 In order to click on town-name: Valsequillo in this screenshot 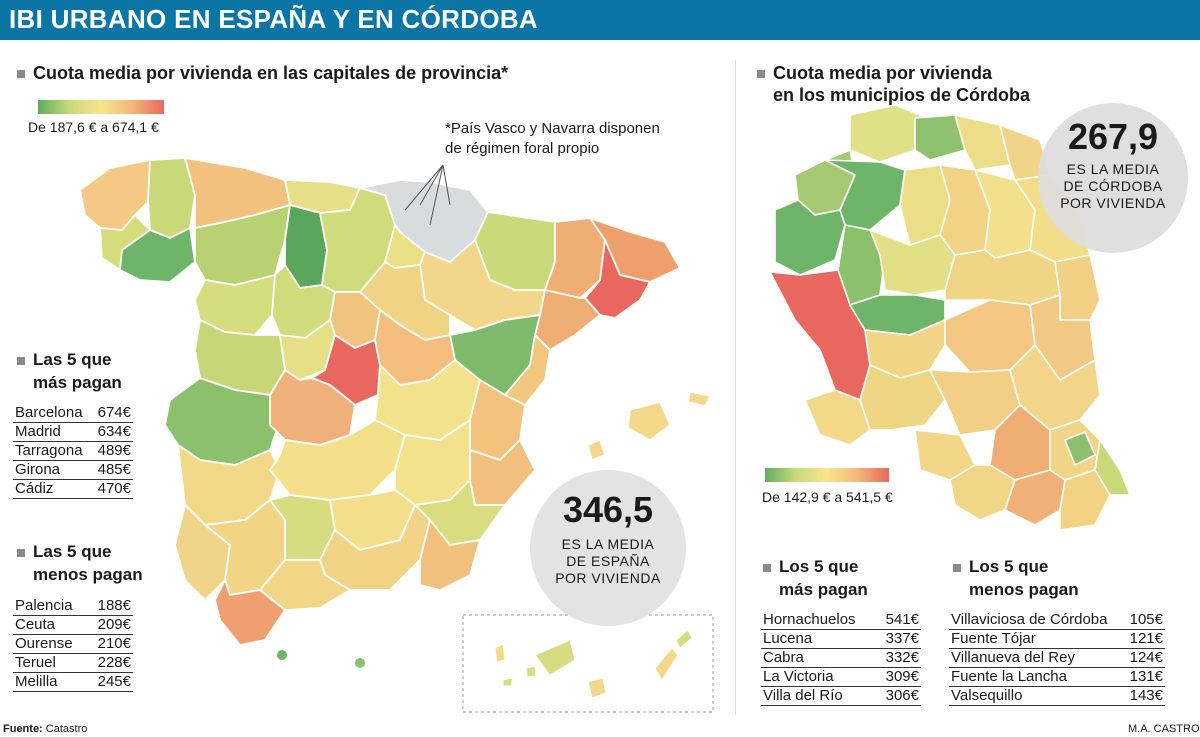, I will do `click(1034, 696)`.